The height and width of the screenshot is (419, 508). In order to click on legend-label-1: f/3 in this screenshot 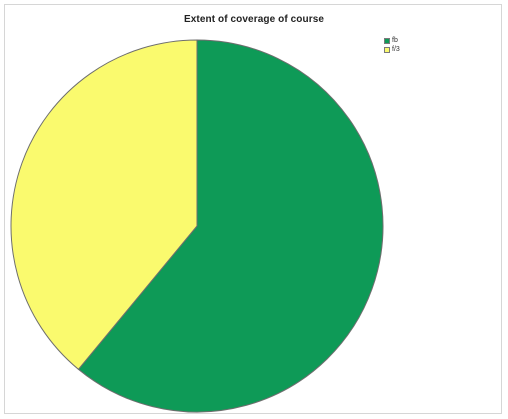, I will do `click(396, 49)`.